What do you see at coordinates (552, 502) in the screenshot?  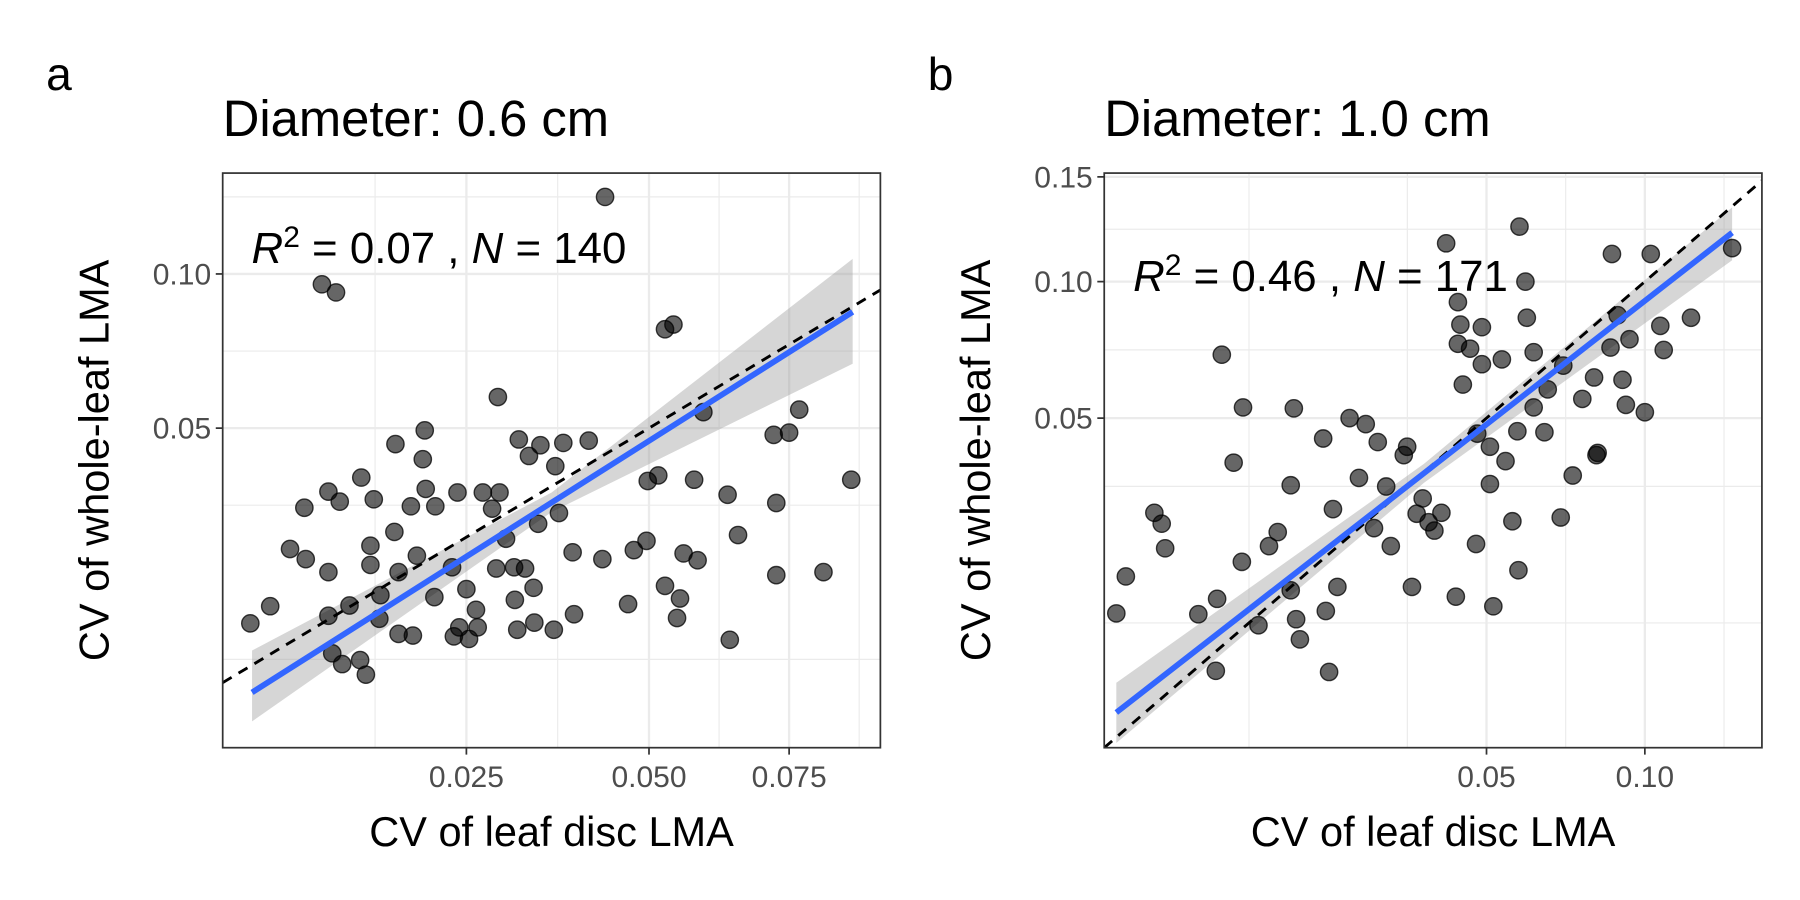 I see `trend-line` at bounding box center [552, 502].